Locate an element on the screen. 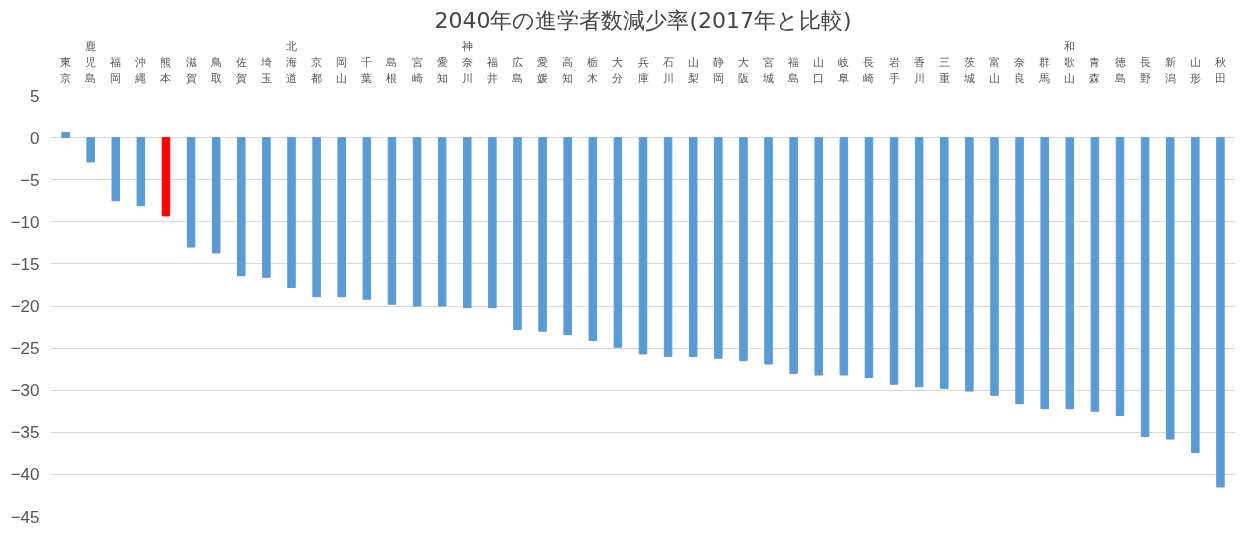  x-tick-label: 山形 is located at coordinates (1195, 70).